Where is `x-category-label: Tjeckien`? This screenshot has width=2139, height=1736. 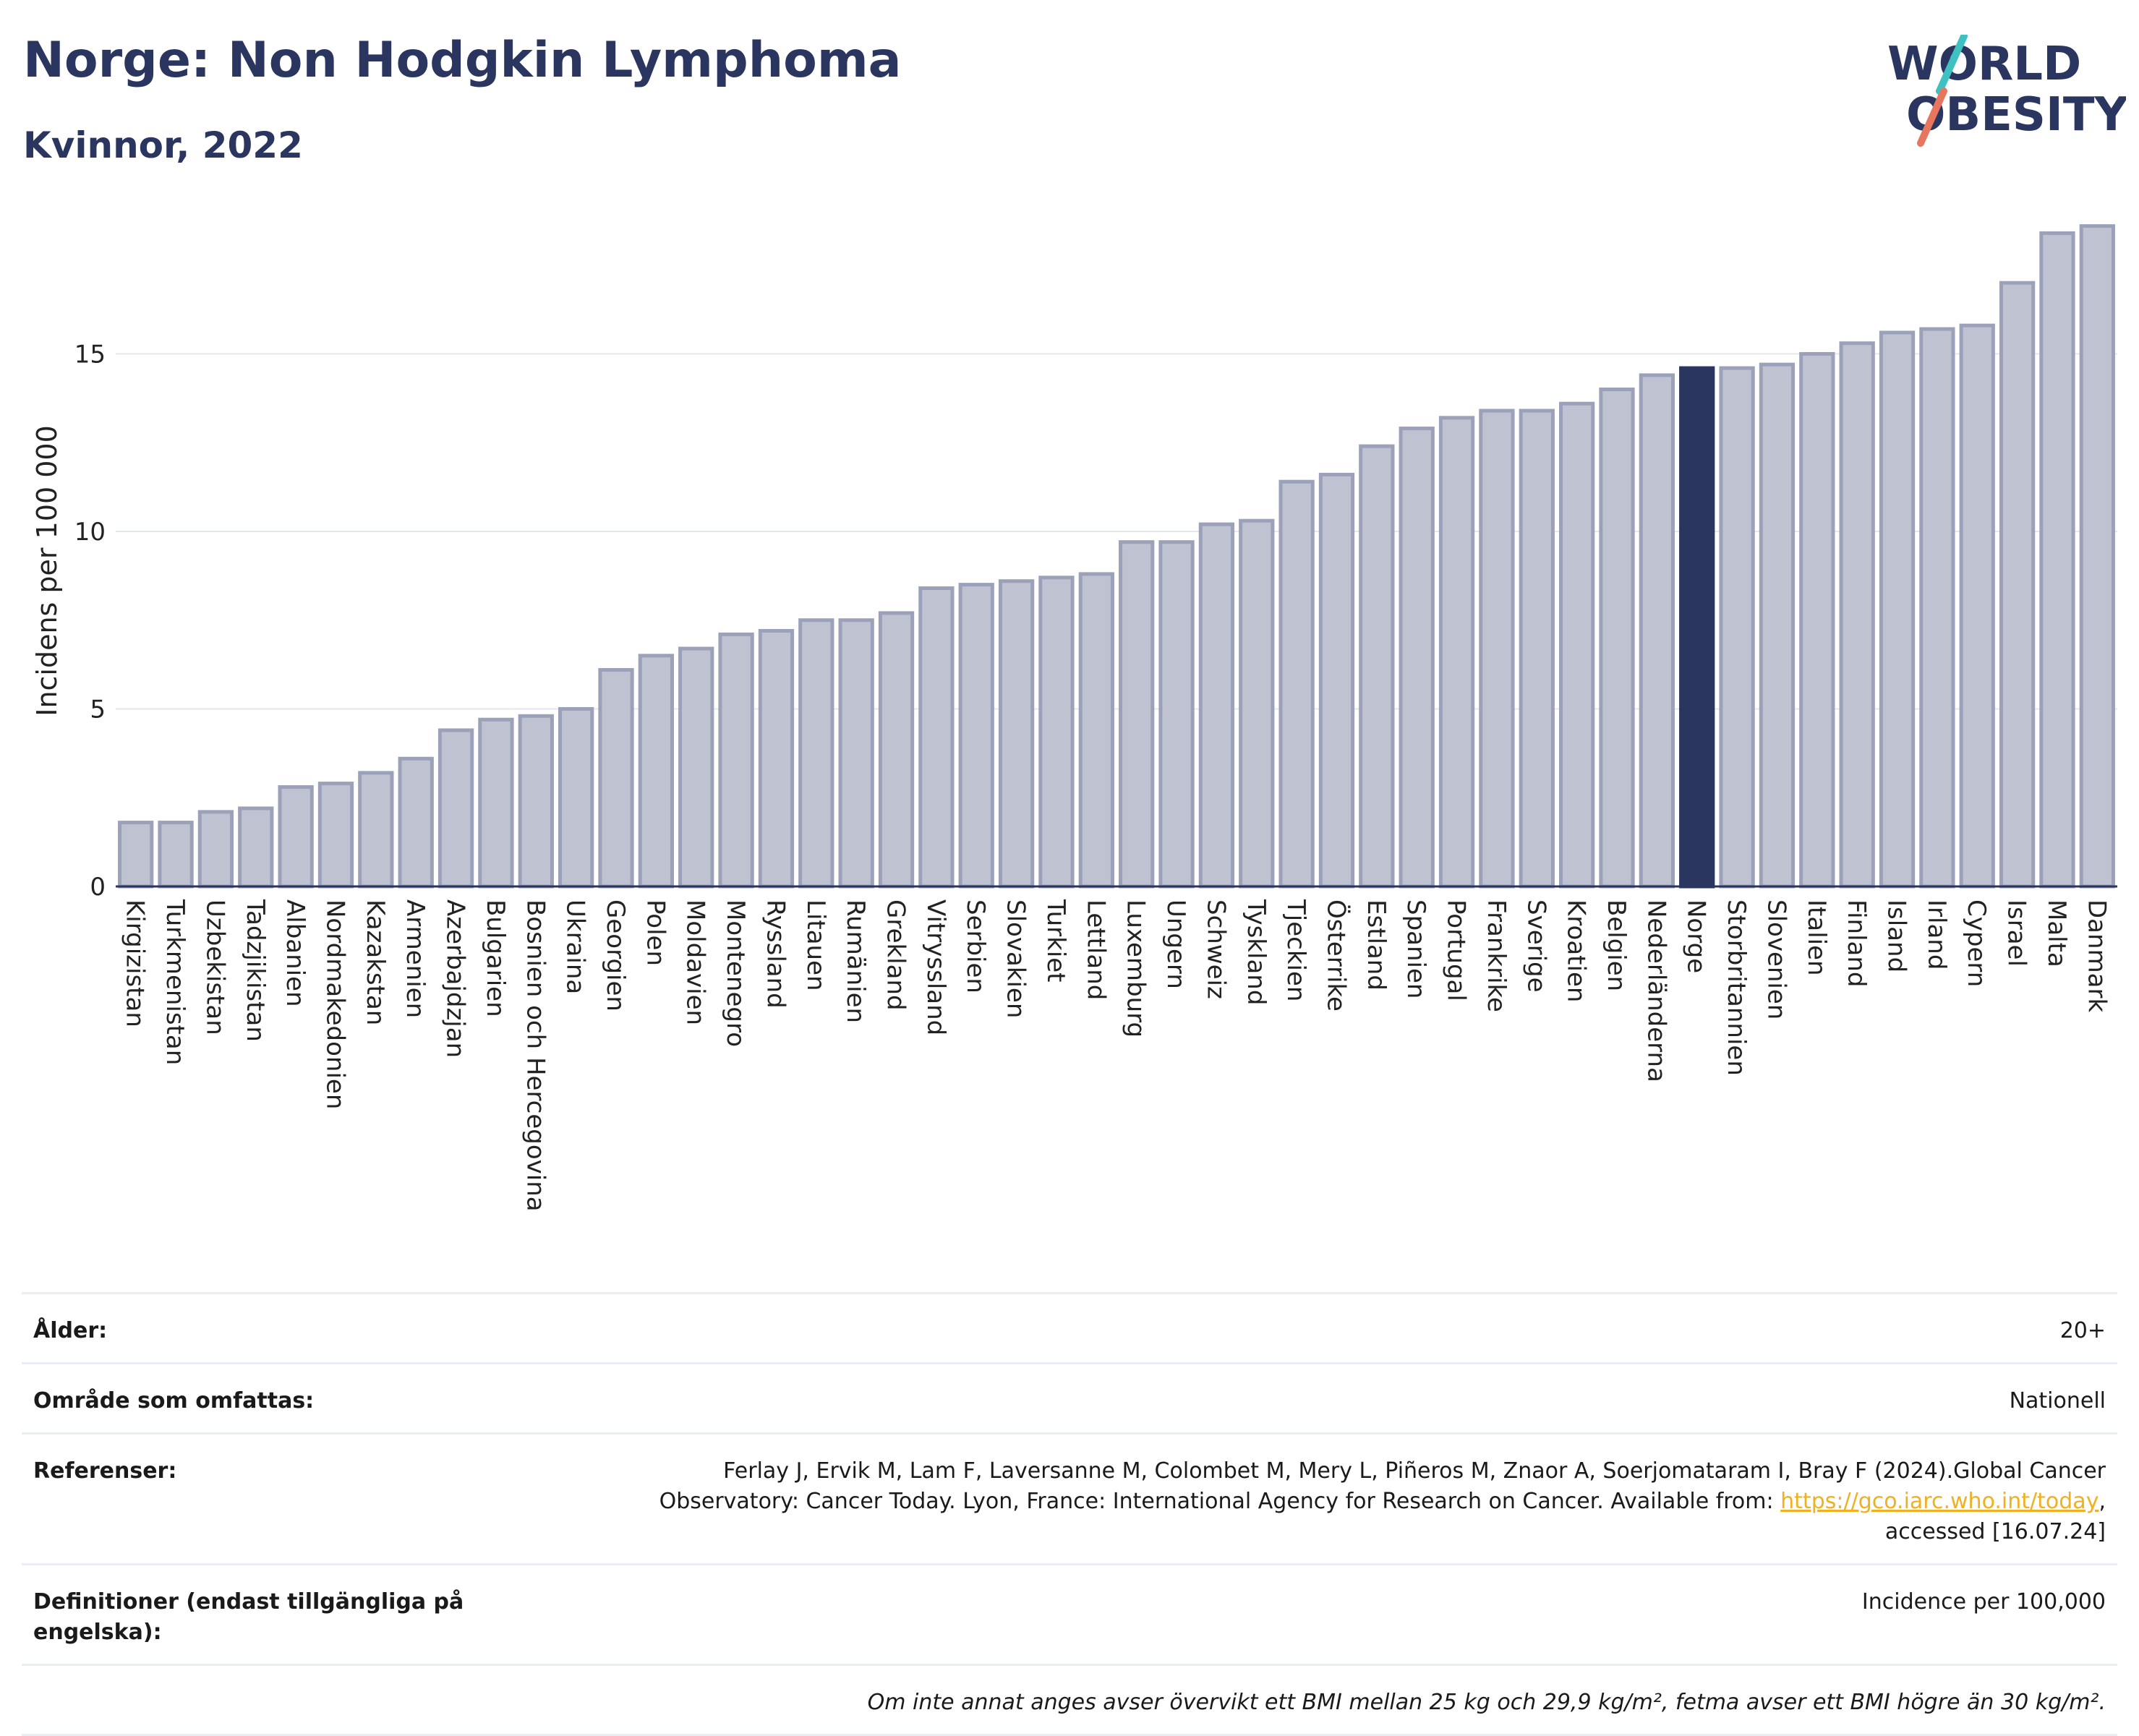
x-category-label: Tjeckien is located at coordinates (1295, 950).